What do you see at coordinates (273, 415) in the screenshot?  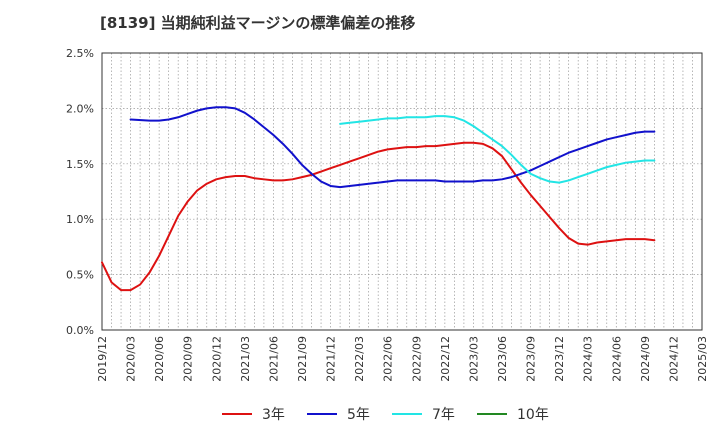 I see `legend-label: 3年` at bounding box center [273, 415].